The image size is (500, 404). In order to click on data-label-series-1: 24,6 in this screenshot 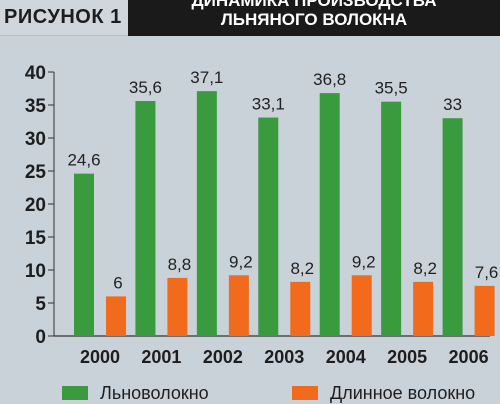, I will do `click(83, 160)`.